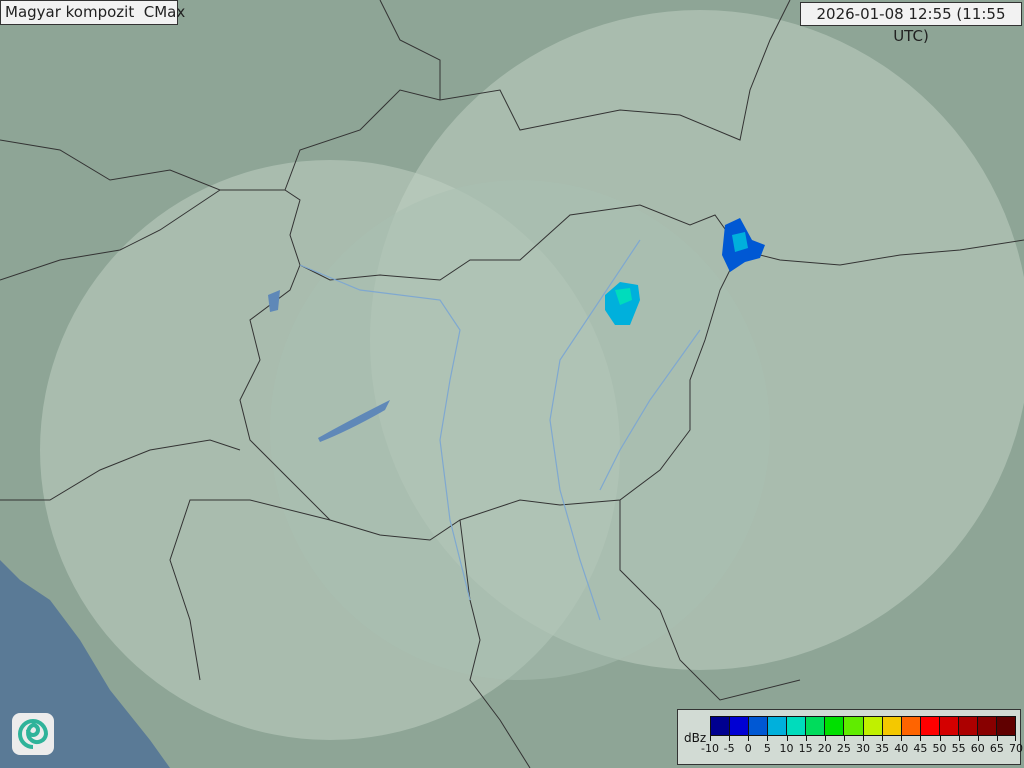 This screenshot has height=768, width=1024. What do you see at coordinates (729, 748) in the screenshot?
I see `legend-label: -5` at bounding box center [729, 748].